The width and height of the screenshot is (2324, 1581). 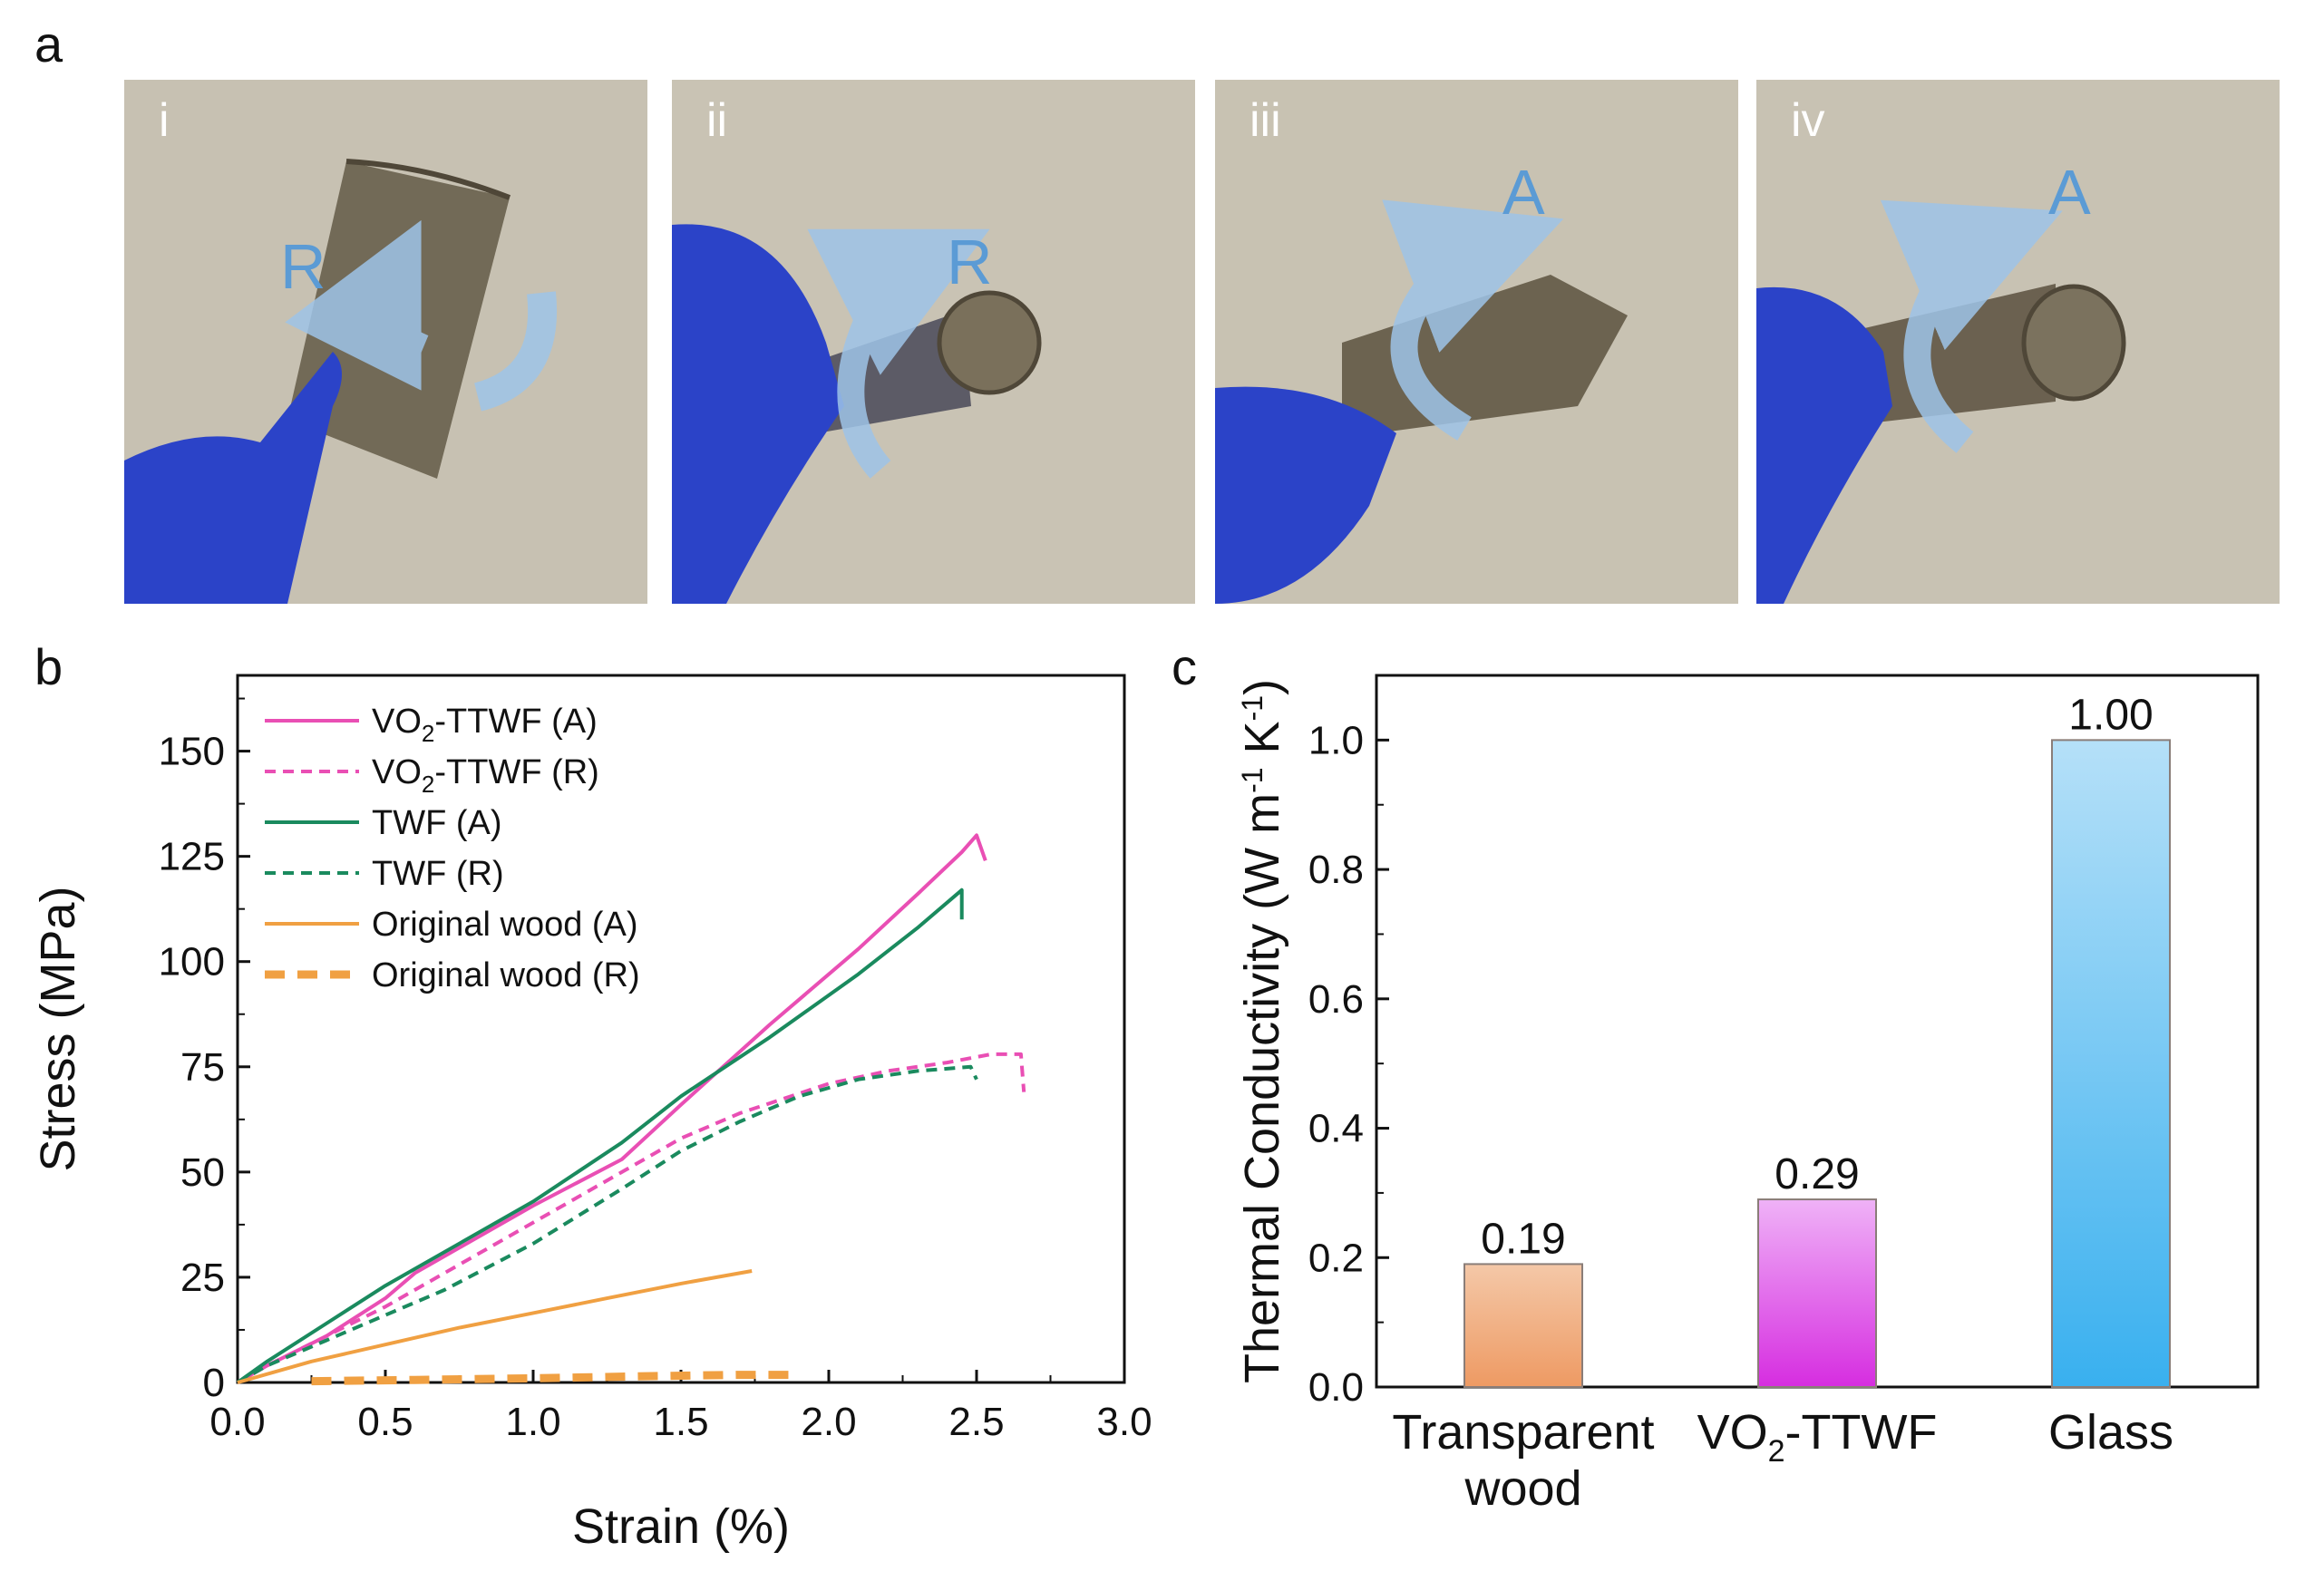 I want to click on panel-letter-a: a, so click(x=49, y=44).